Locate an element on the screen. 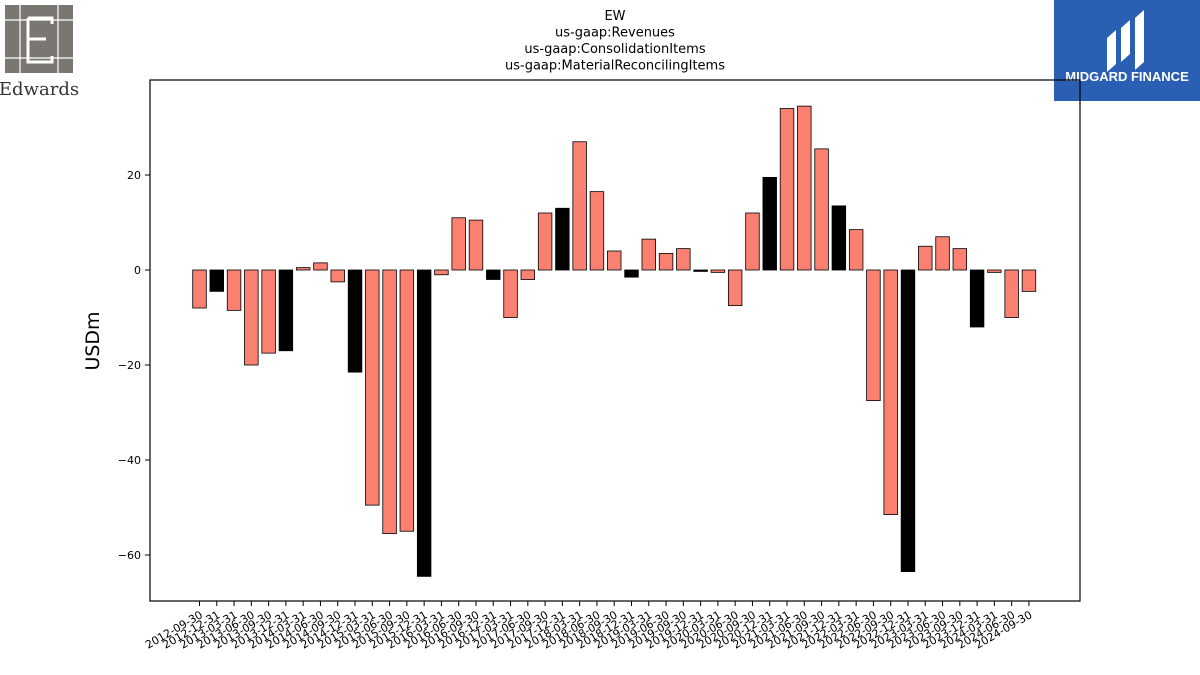 The height and width of the screenshot is (675, 1200). midgard-finance-logo-text: MIDGARD FINANCE is located at coordinates (1127, 76).